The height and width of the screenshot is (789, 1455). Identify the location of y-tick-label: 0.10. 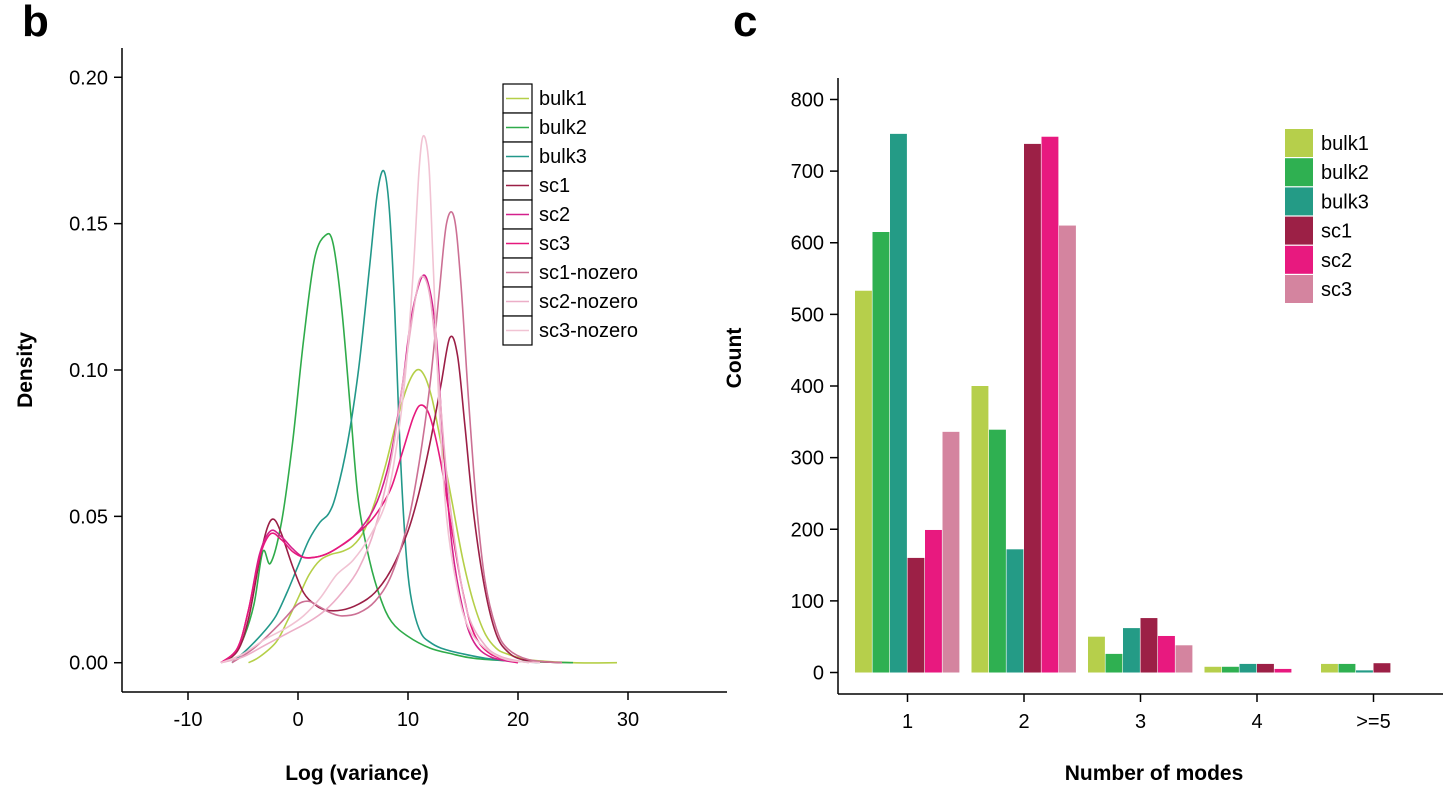
(88, 371).